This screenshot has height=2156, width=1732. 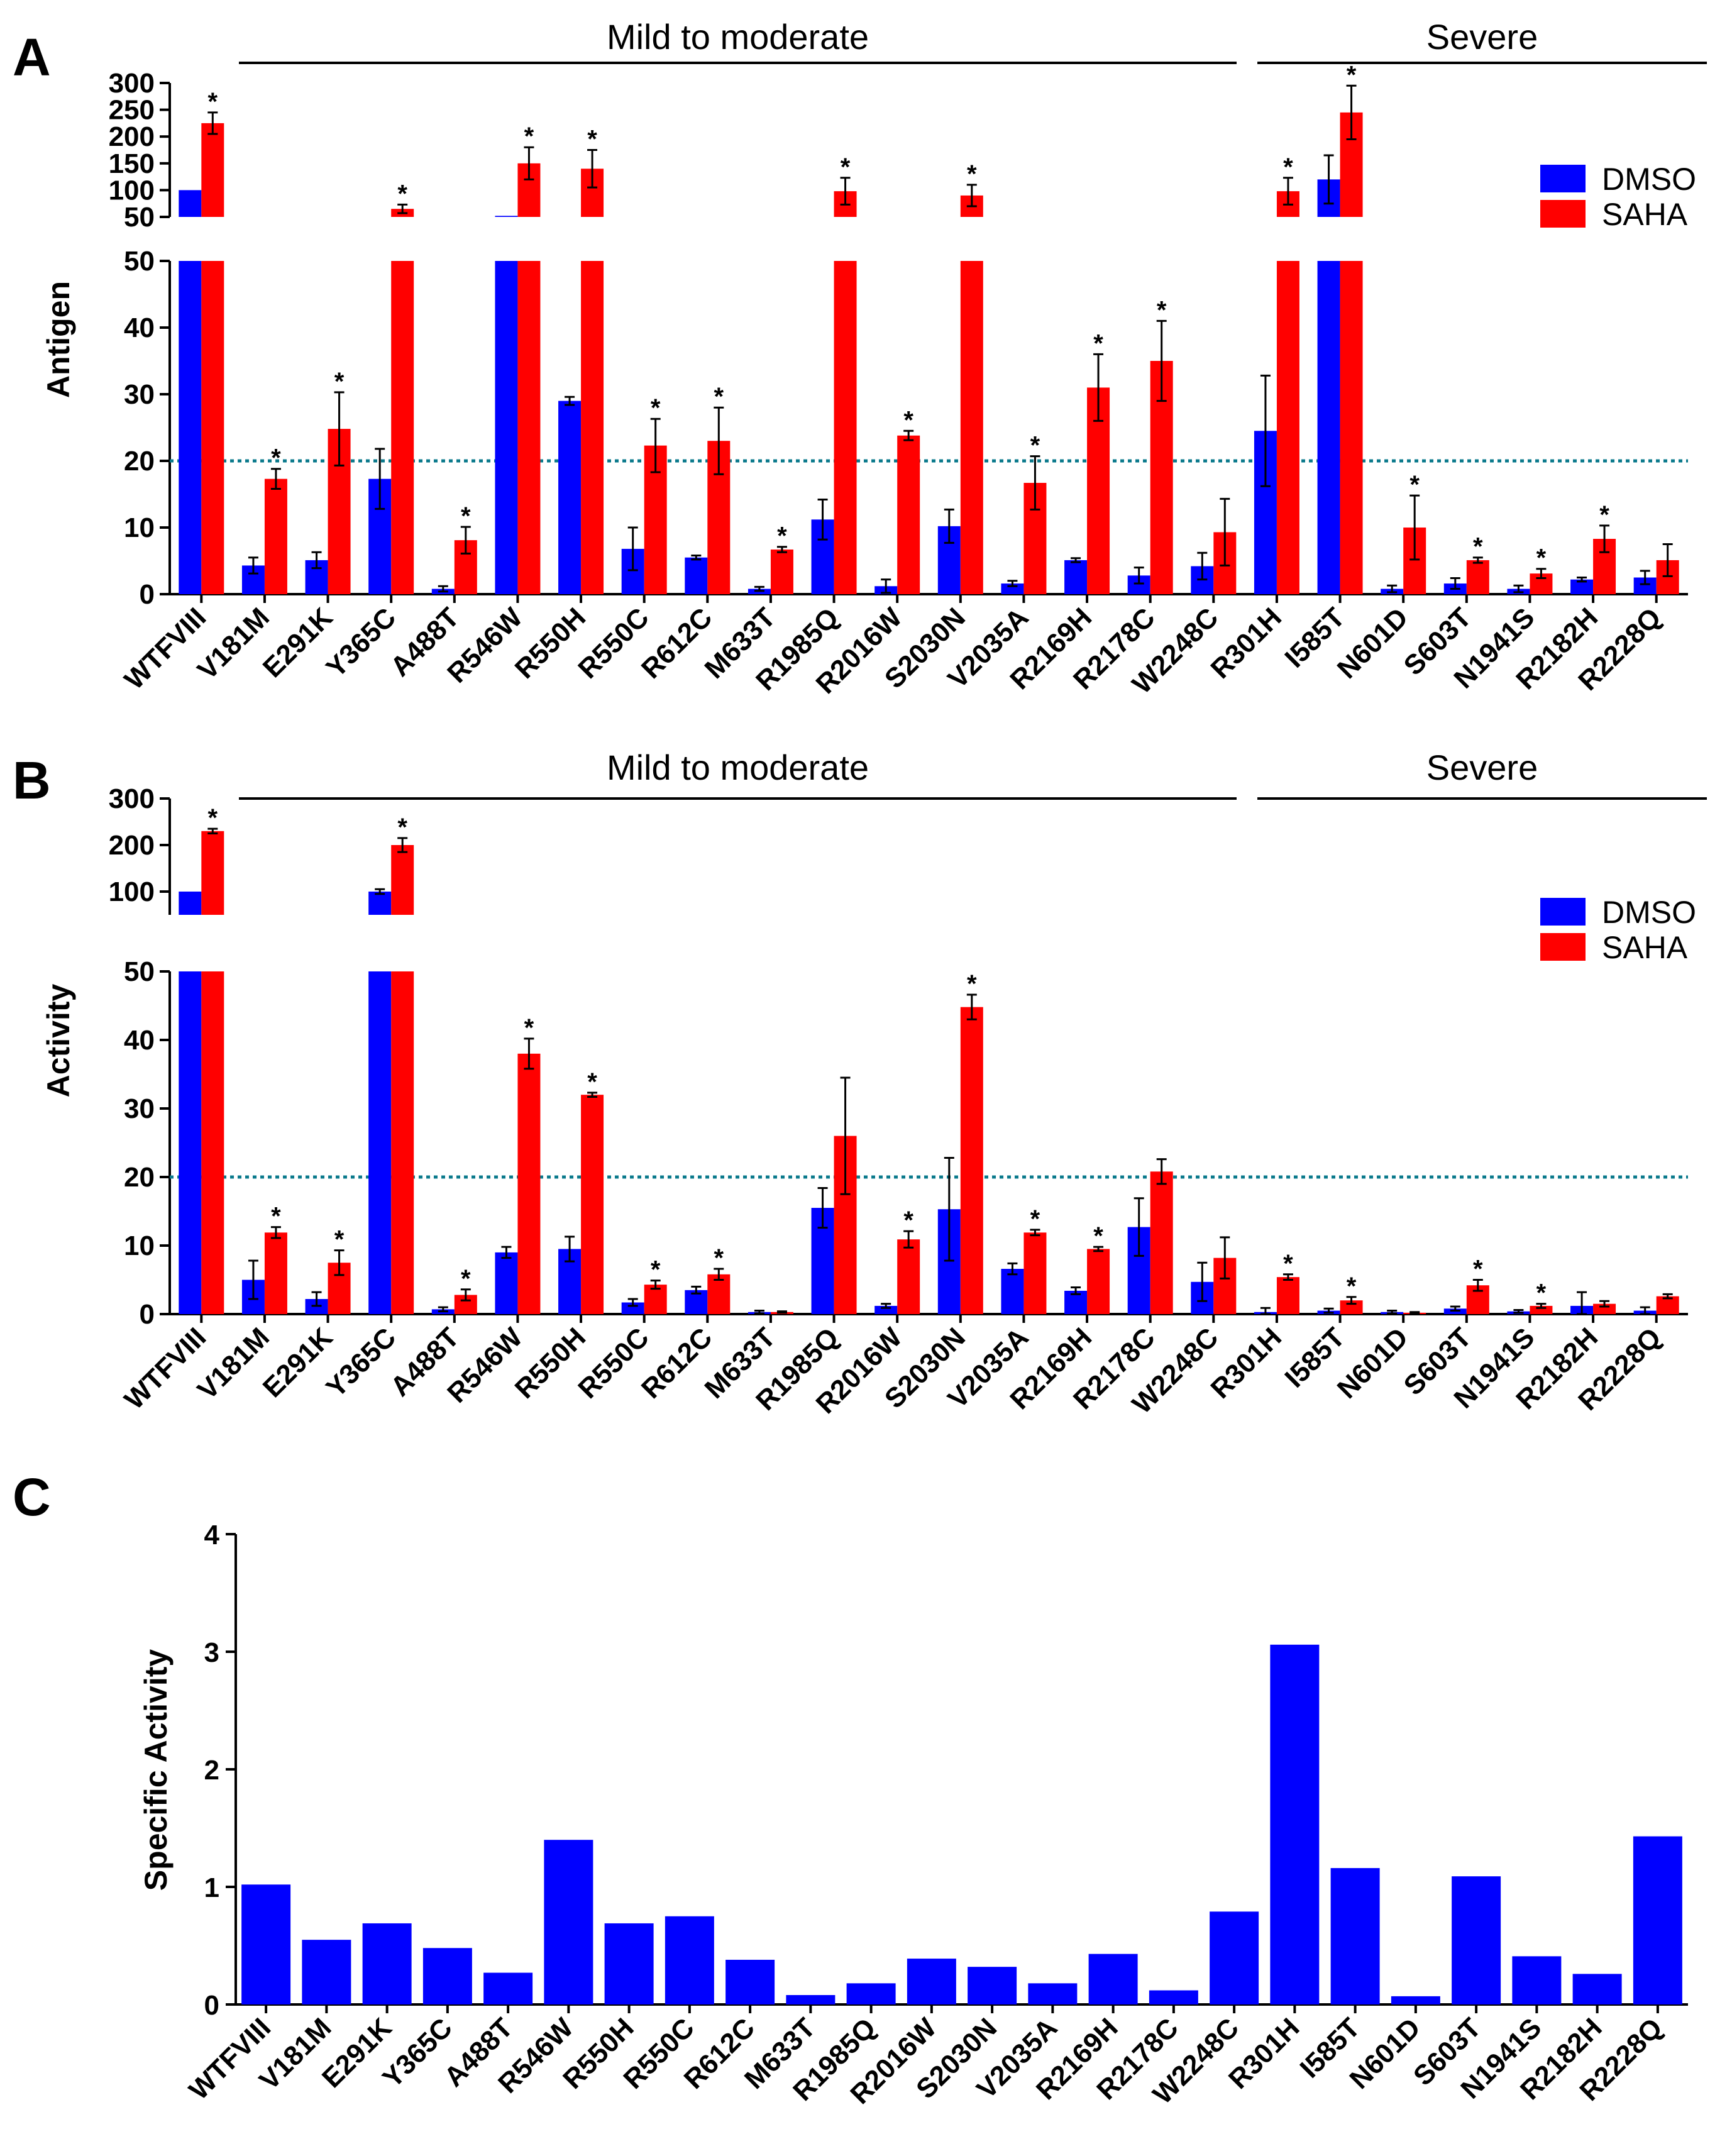 What do you see at coordinates (132, 892) in the screenshot?
I see `panel-b-ytick-label-upper: 100` at bounding box center [132, 892].